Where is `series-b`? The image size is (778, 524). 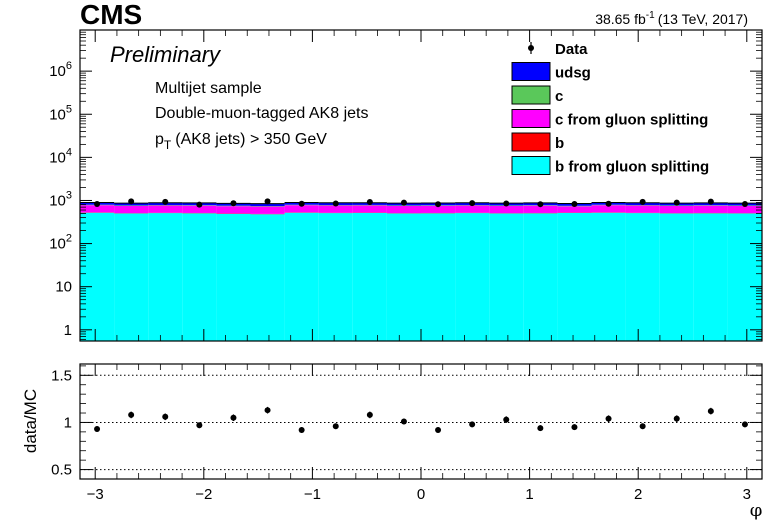
series-b is located at coordinates (421, 213).